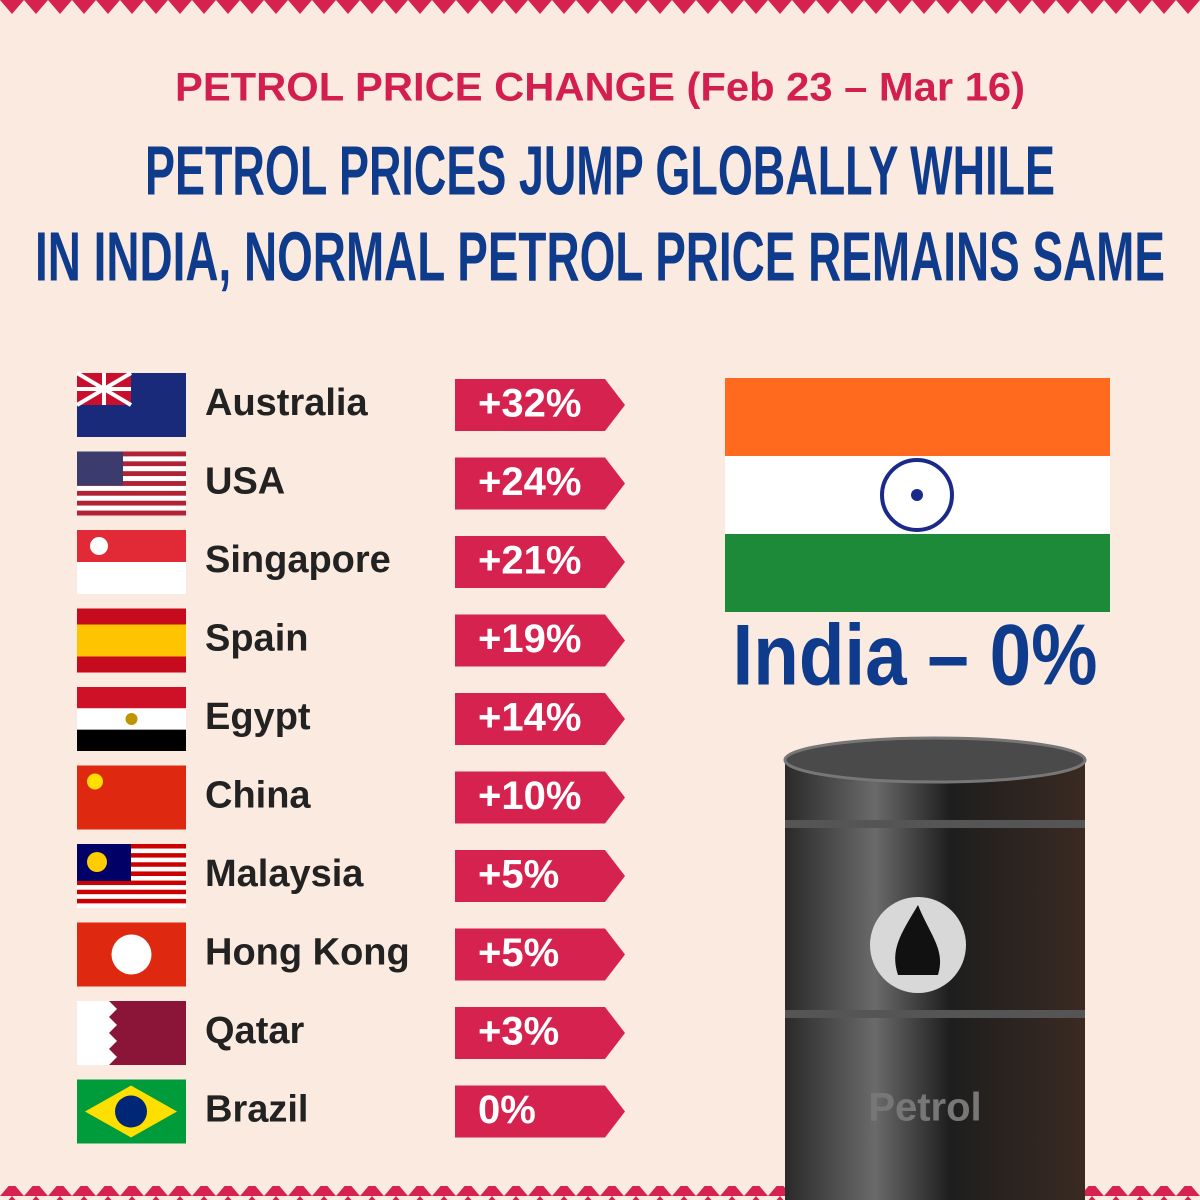 The width and height of the screenshot is (1200, 1200). Describe the element at coordinates (518, 1032) in the screenshot. I see `change-label: +3%` at that location.